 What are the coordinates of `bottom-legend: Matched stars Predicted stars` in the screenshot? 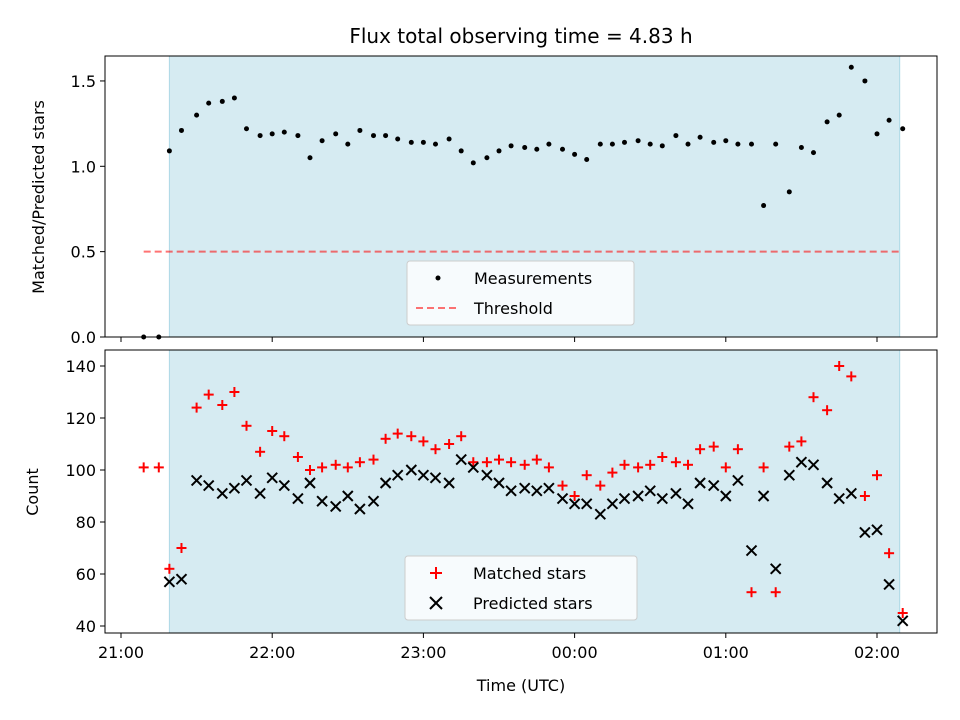 It's located at (521, 588).